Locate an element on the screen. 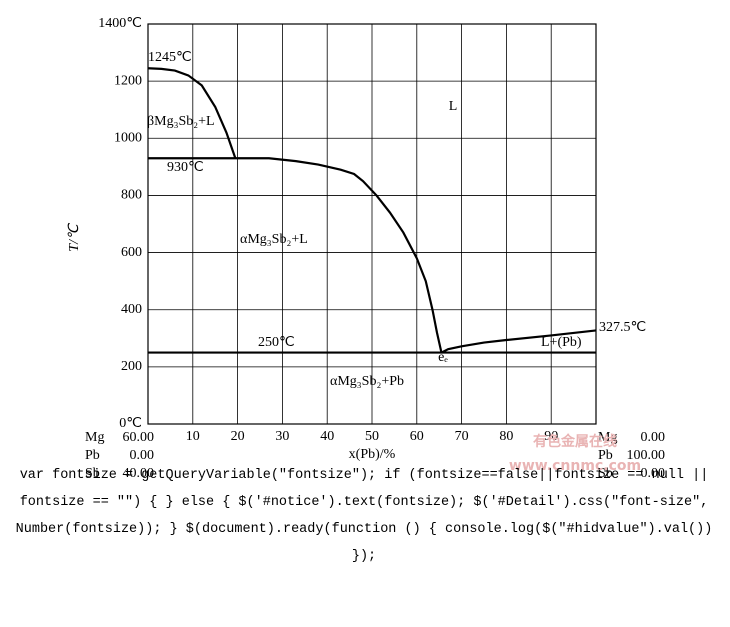 The width and height of the screenshot is (730, 627). annotation: 930℃ is located at coordinates (185, 167).